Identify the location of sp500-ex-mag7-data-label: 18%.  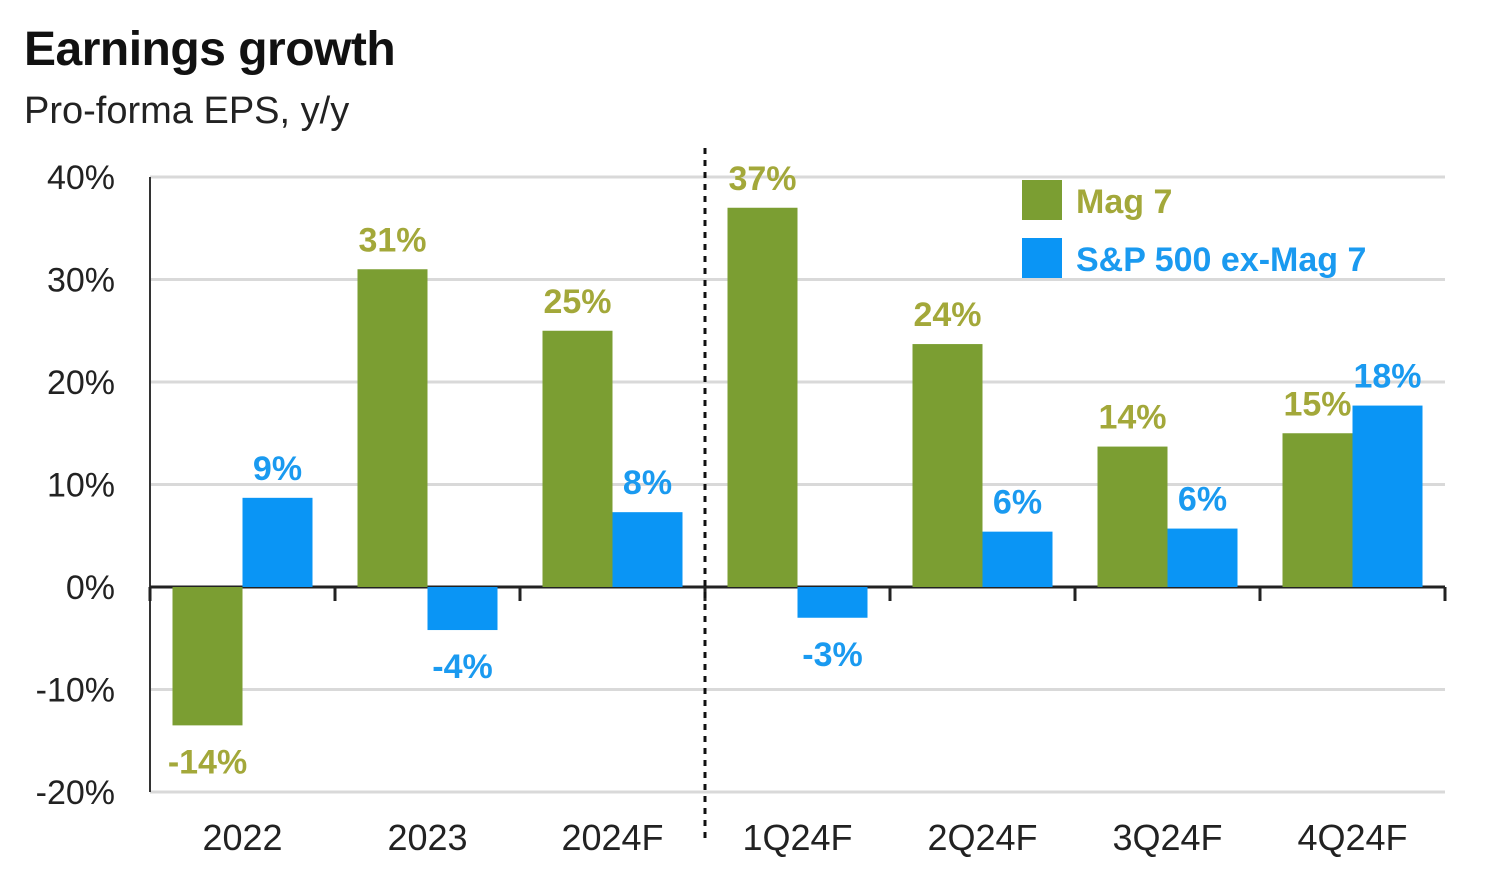
(1387, 377).